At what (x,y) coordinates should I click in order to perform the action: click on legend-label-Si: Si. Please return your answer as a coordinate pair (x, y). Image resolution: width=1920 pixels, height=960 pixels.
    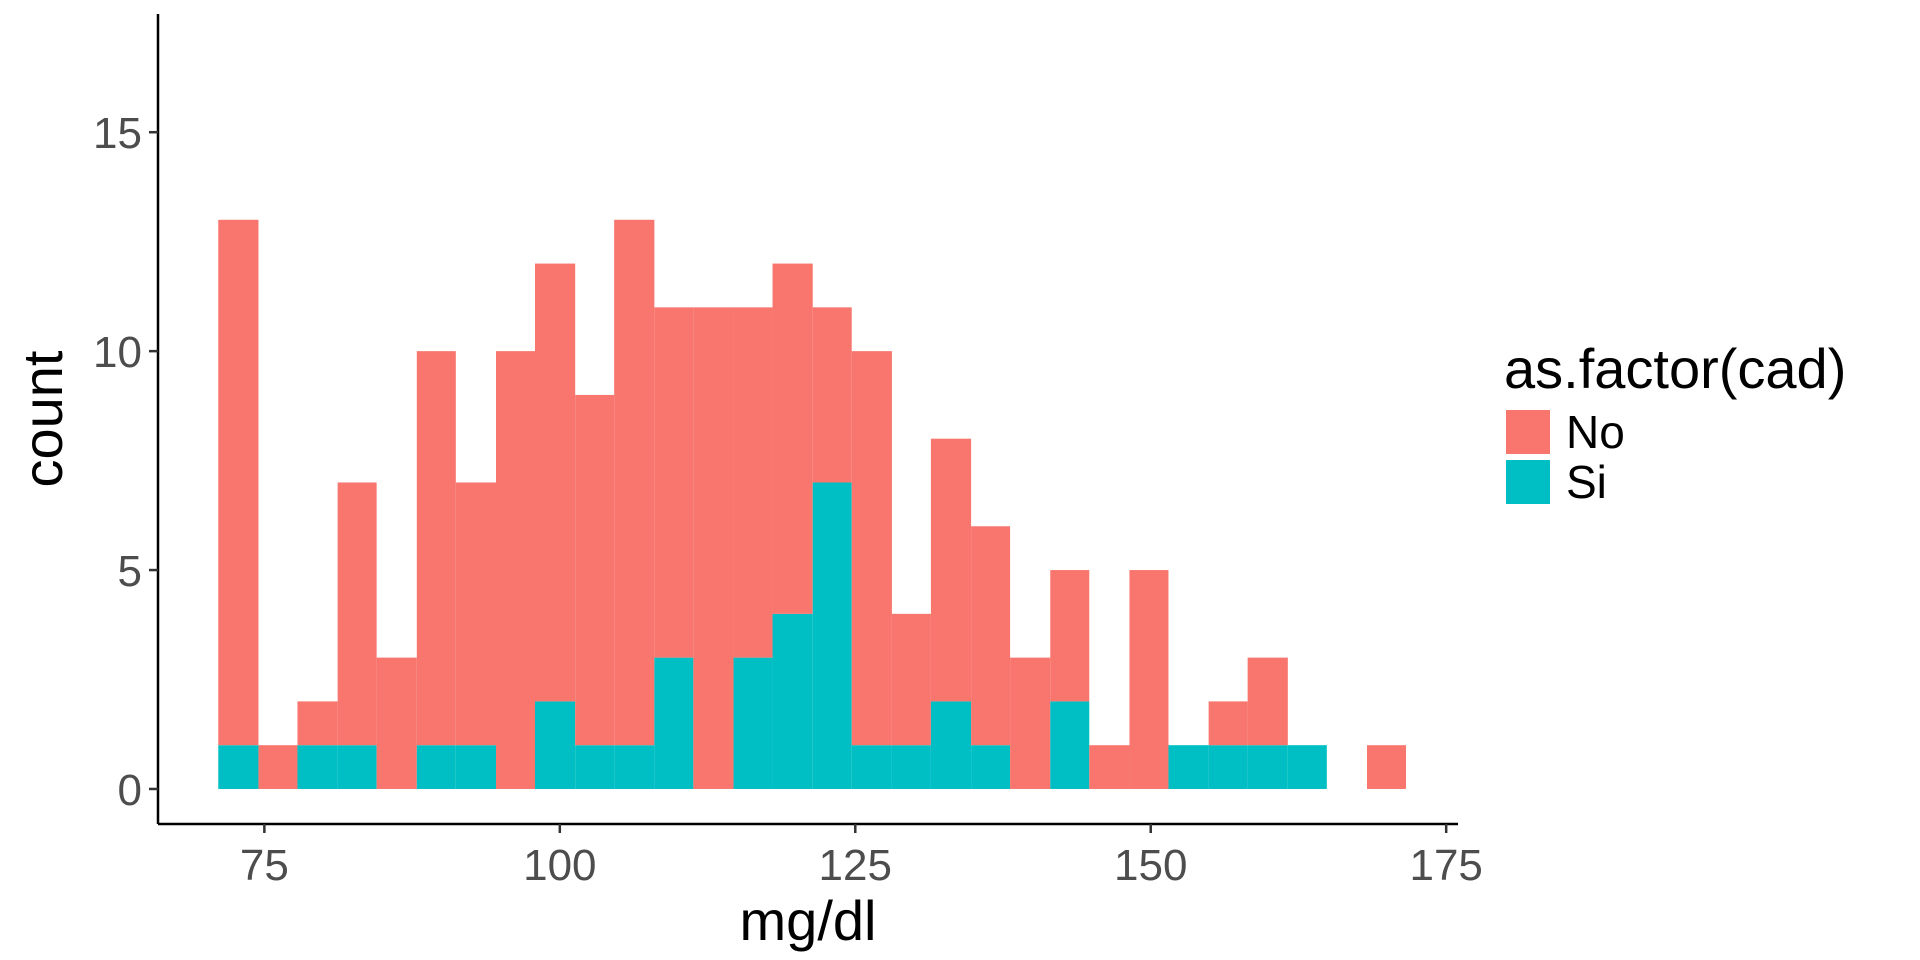
    Looking at the image, I should click on (1586, 482).